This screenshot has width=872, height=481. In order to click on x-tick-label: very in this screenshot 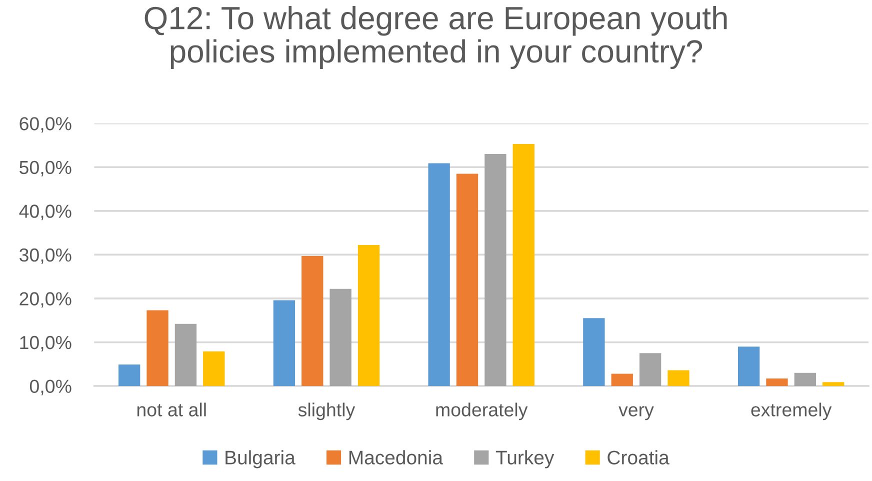, I will do `click(636, 413)`.